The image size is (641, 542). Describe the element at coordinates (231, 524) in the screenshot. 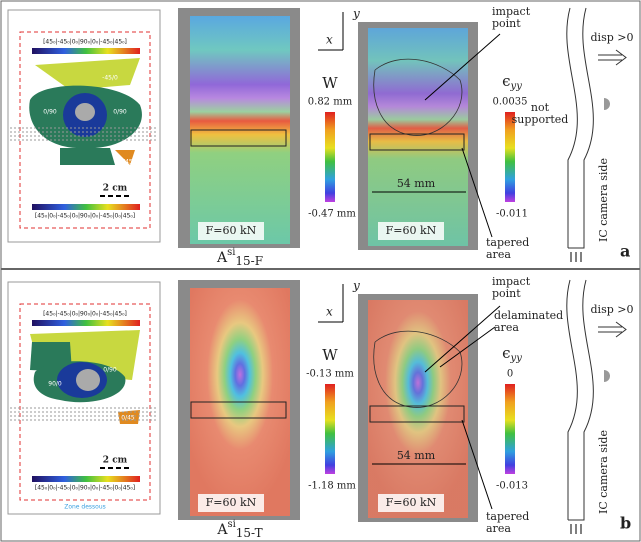

I see `specimen-sup: si` at that location.